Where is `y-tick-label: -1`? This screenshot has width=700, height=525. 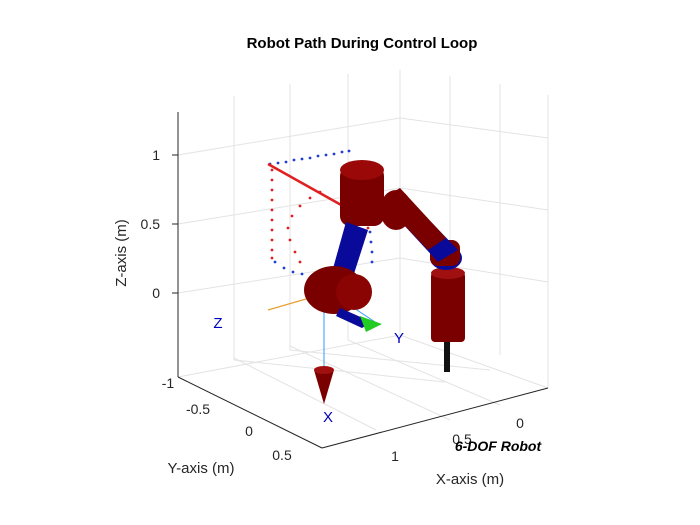
y-tick-label: -1 is located at coordinates (168, 383).